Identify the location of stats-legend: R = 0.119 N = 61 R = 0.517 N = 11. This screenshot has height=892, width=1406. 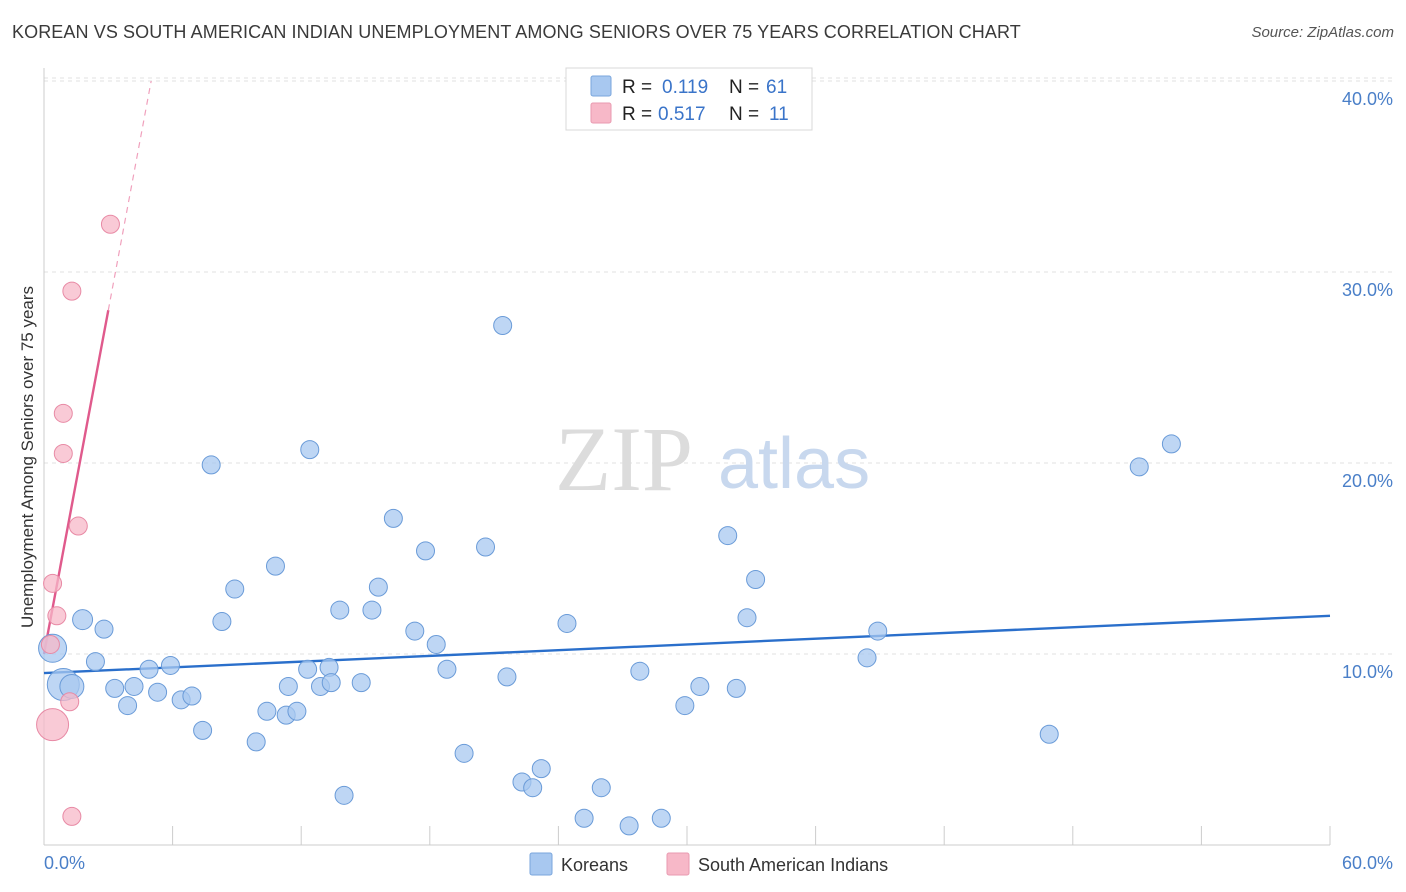
(689, 99).